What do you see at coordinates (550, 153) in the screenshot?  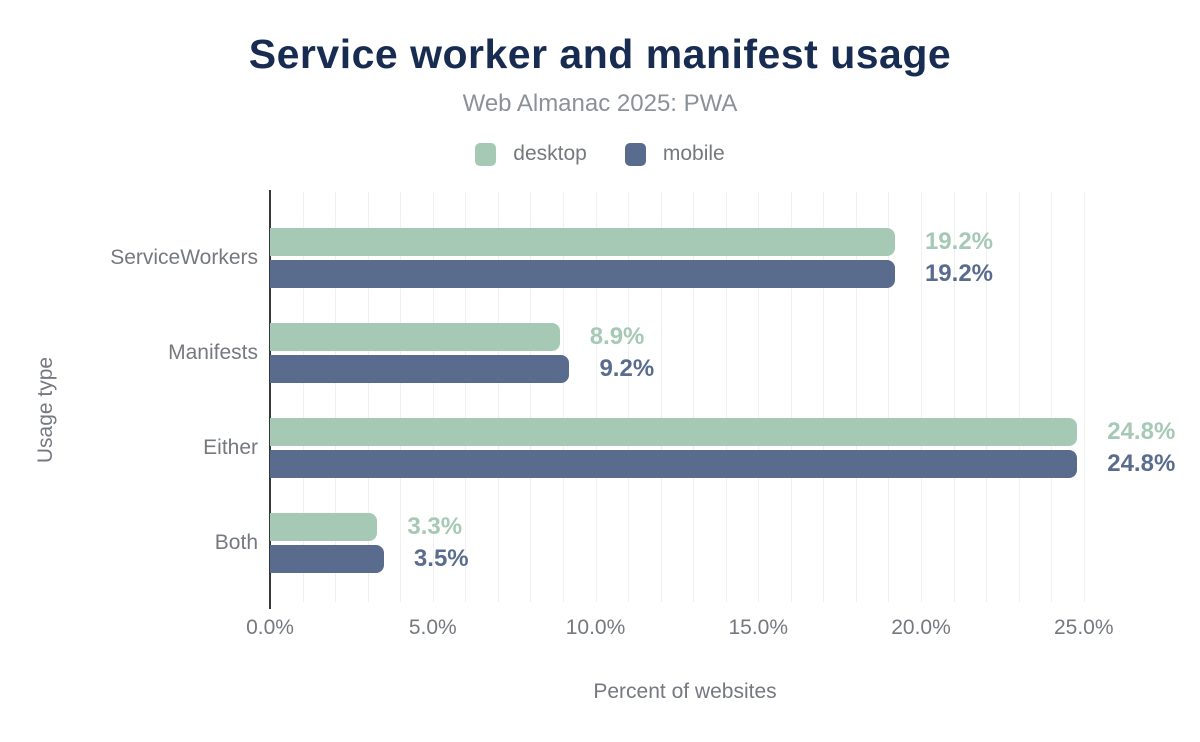 I see `legend-label-desktop: desktop` at bounding box center [550, 153].